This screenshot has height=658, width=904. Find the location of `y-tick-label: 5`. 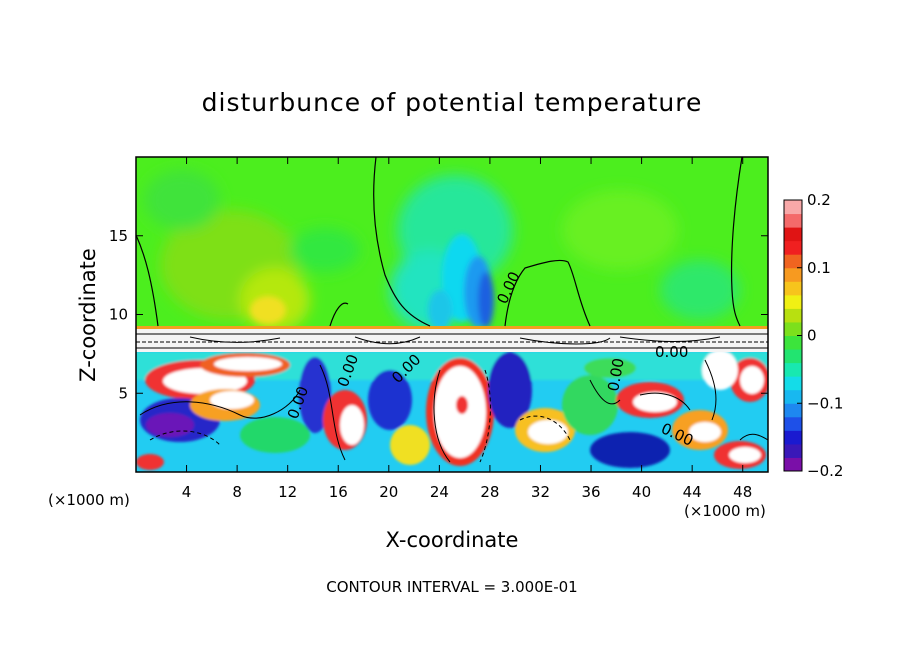

y-tick-label: 5 is located at coordinates (123, 393).